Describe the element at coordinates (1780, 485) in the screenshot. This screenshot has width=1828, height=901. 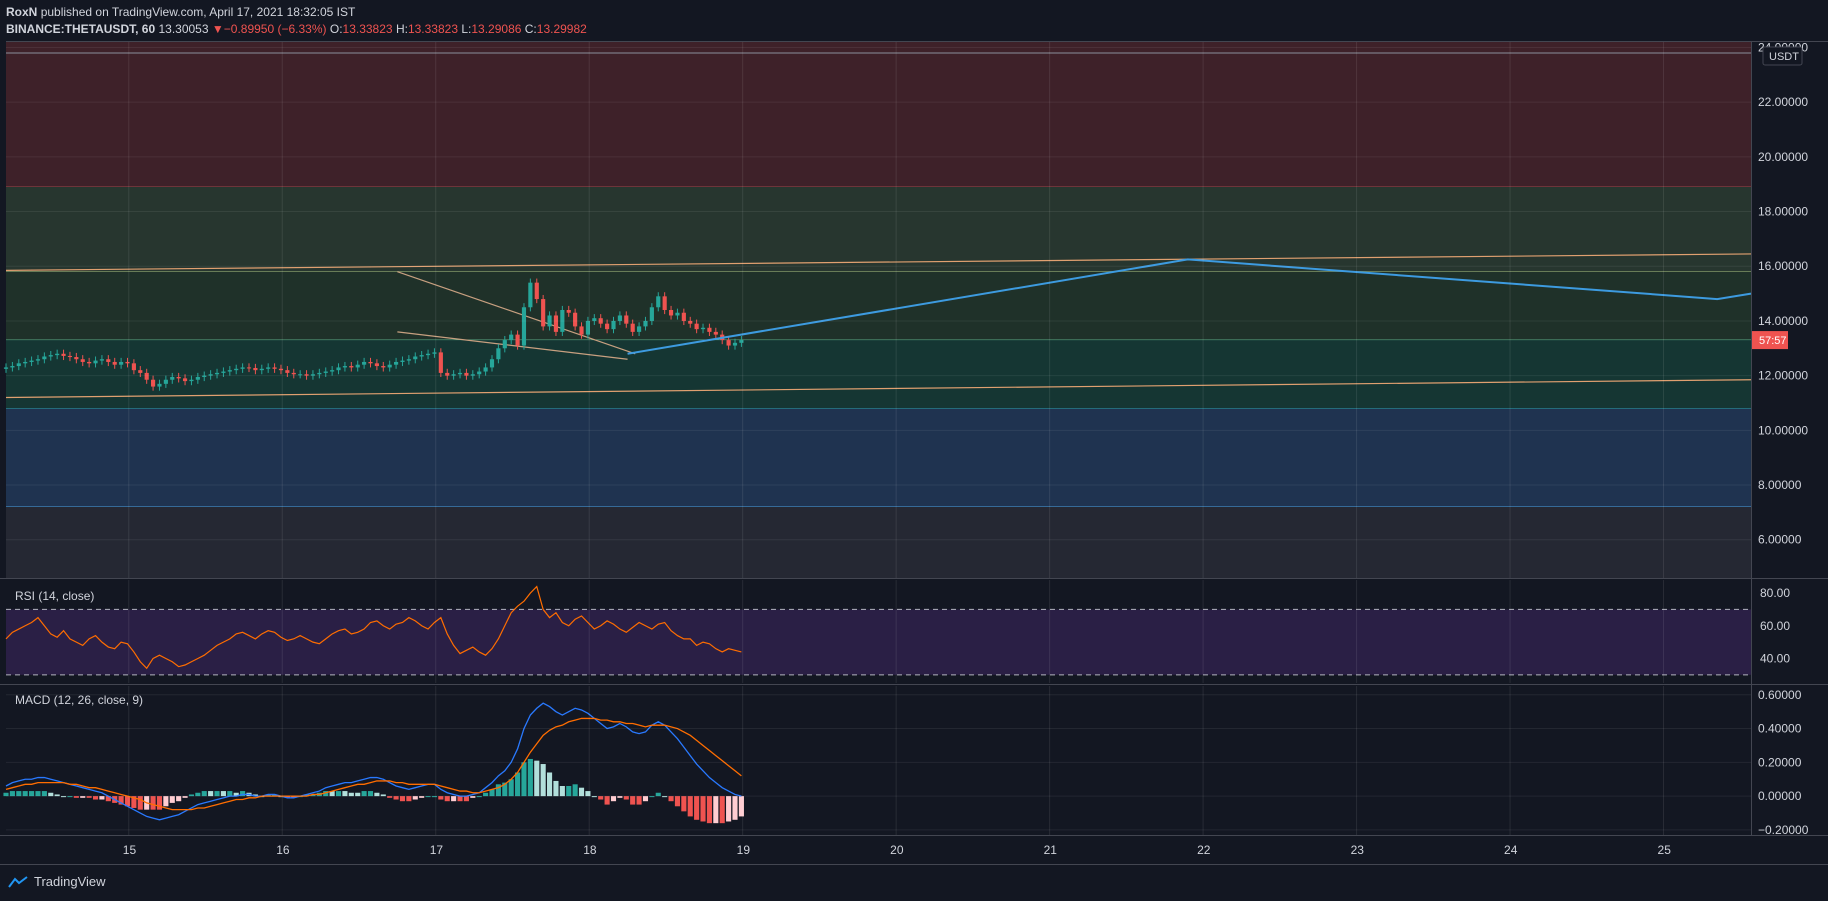
I see `price-tick-8: 8.00000` at that location.